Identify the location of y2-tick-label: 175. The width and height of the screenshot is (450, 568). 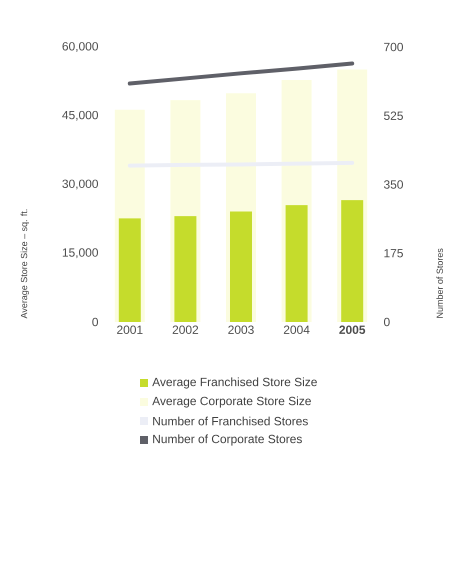
(393, 253).